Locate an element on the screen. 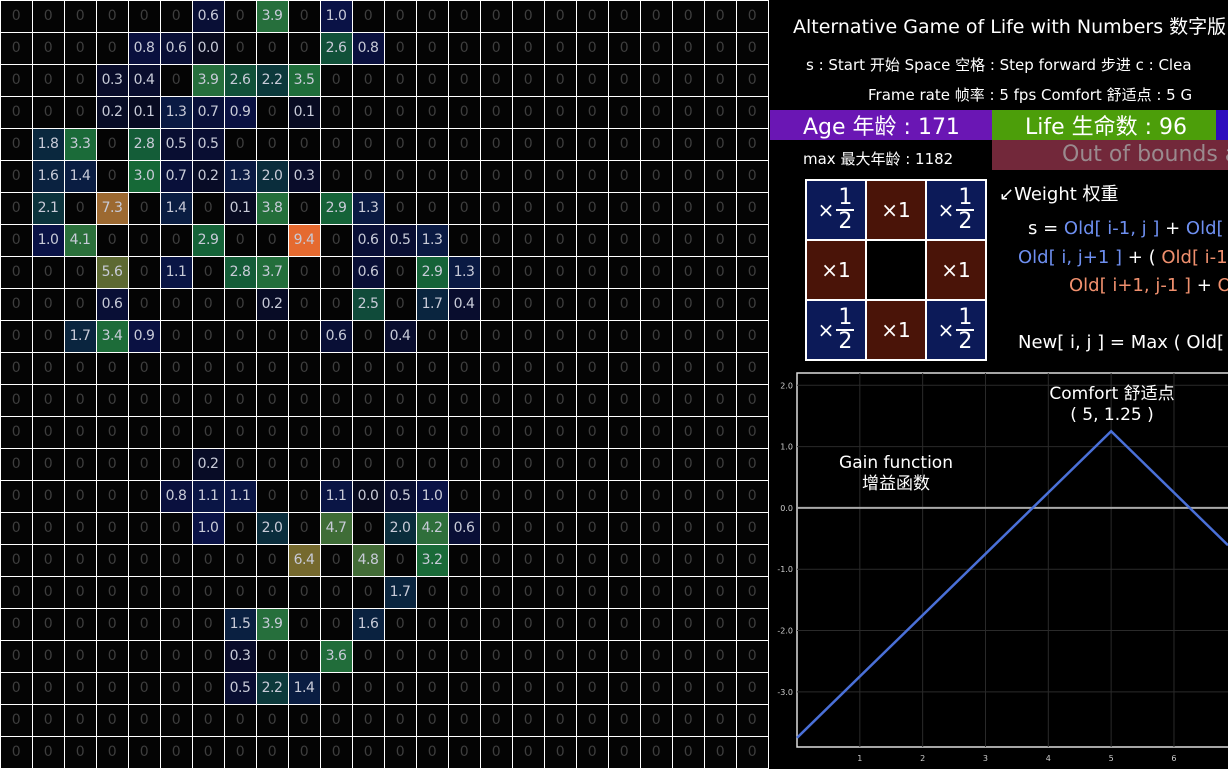 This screenshot has height=769, width=1228. grid-cell: 1.4 is located at coordinates (80, 176).